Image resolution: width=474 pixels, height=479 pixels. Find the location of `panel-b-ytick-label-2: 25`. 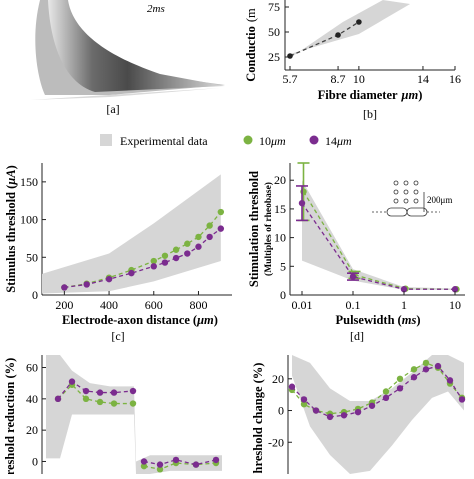

panel-b-ytick-label-2: 25 is located at coordinates (274, 57).